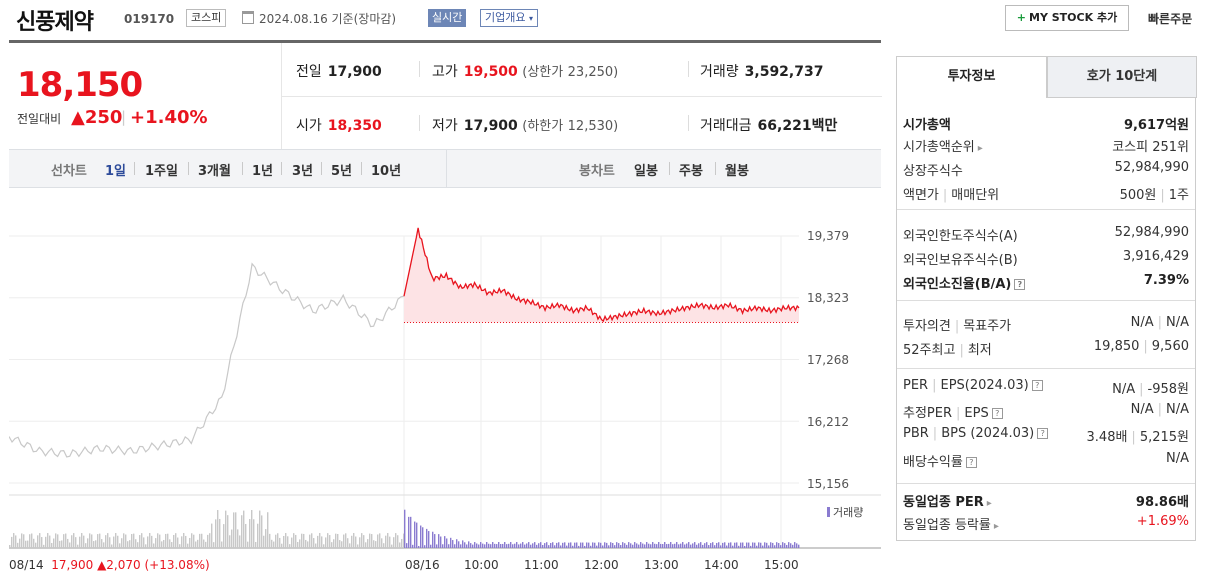 The image size is (1205, 583). What do you see at coordinates (721, 565) in the screenshot?
I see `x-tick: 14:00` at bounding box center [721, 565].